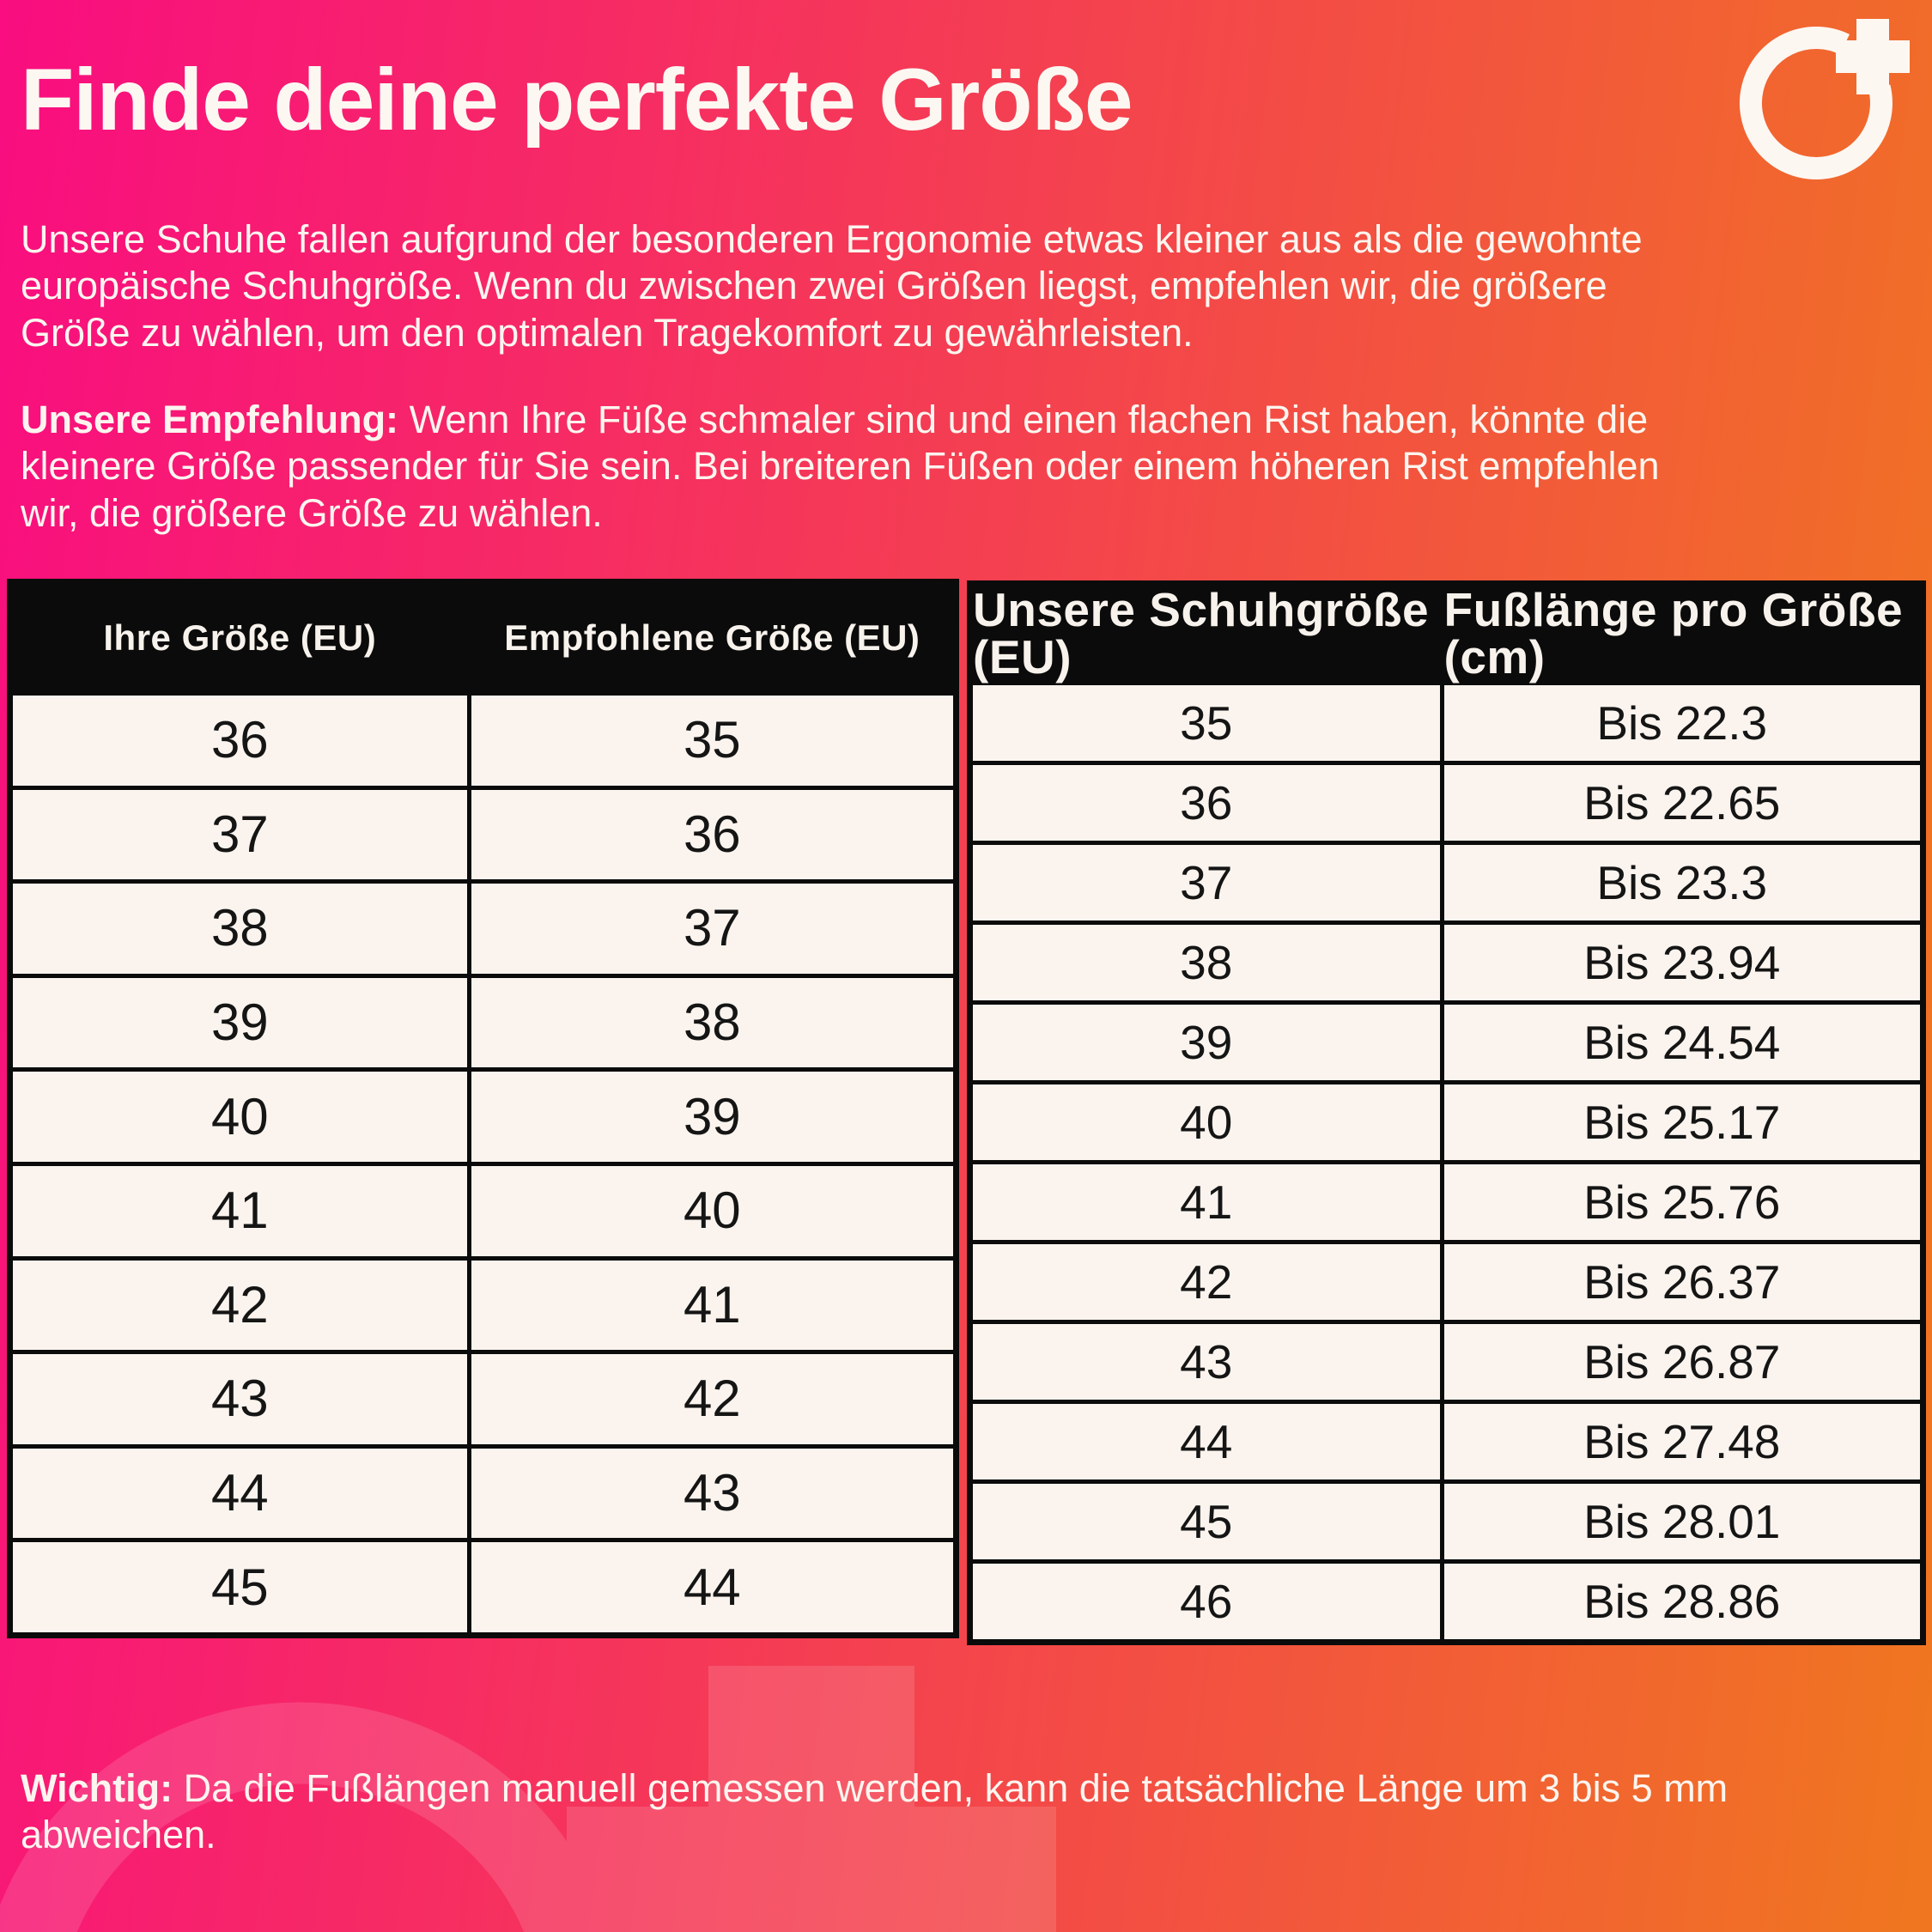 This screenshot has height=1932, width=1932. What do you see at coordinates (1873, 56) in the screenshot?
I see `logo-plus-horizontal` at bounding box center [1873, 56].